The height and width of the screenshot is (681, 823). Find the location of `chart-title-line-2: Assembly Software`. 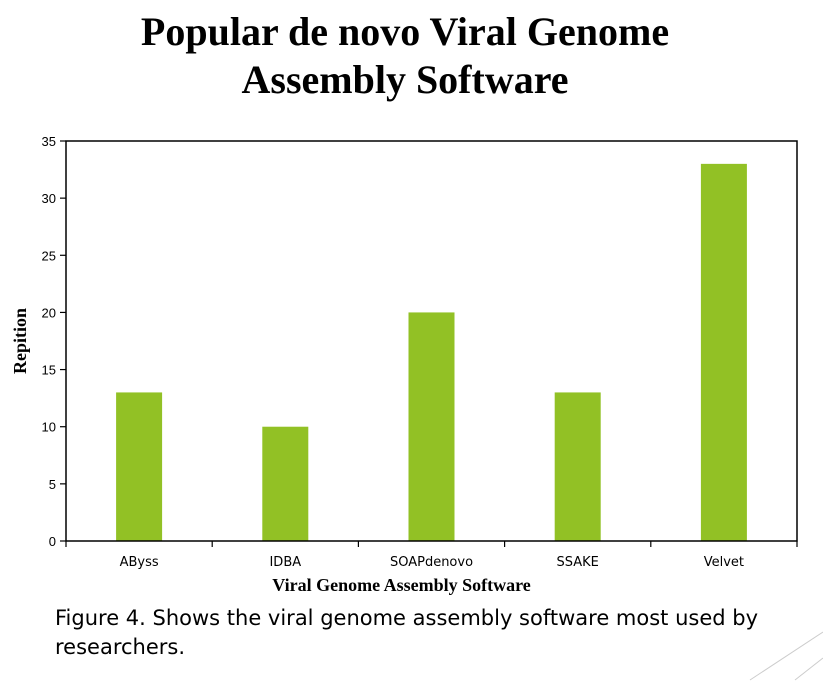

chart-title-line-2: Assembly Software is located at coordinates (405, 79).